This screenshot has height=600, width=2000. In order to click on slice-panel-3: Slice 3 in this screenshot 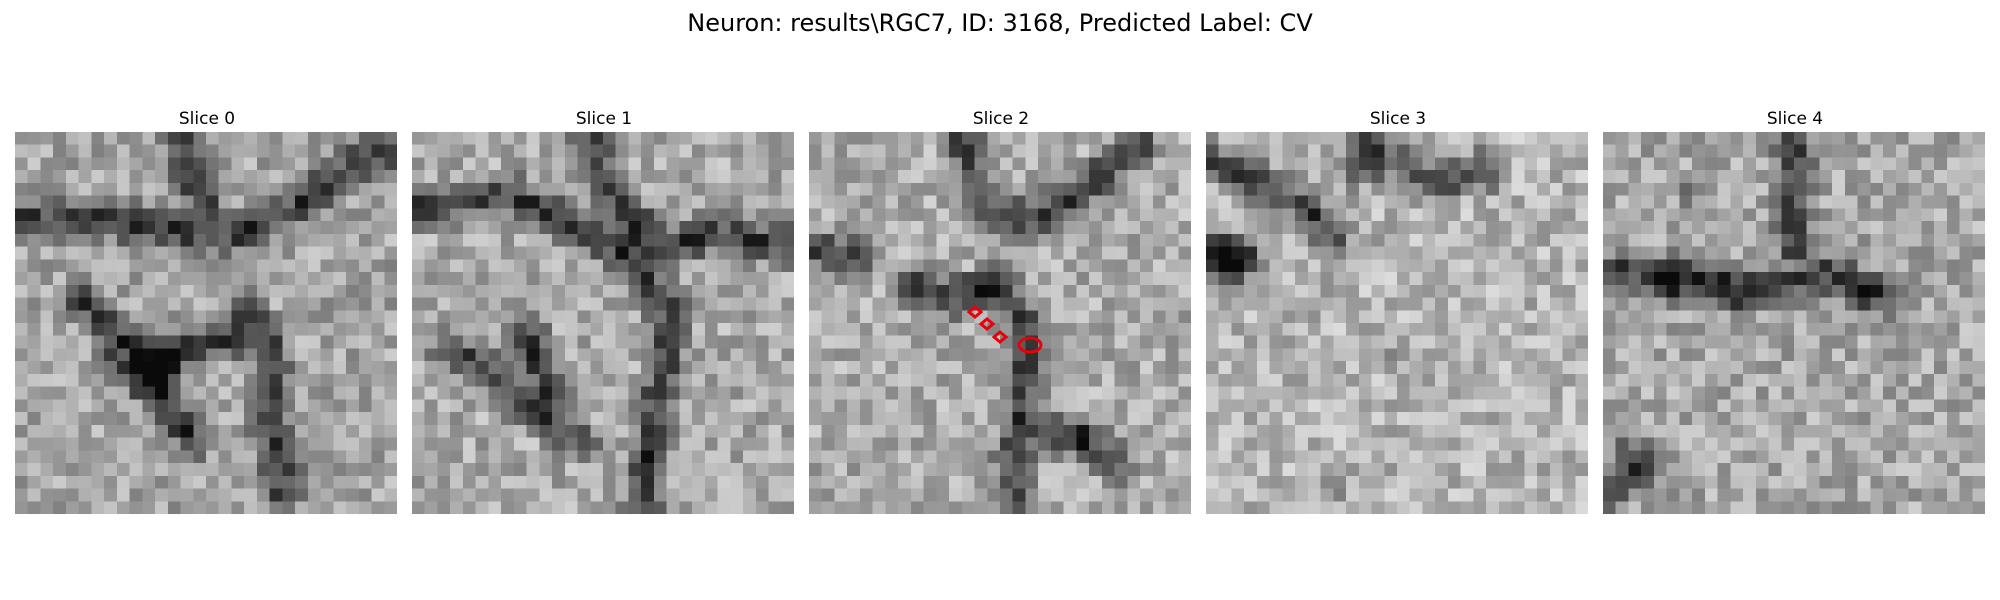, I will do `click(1398, 311)`.